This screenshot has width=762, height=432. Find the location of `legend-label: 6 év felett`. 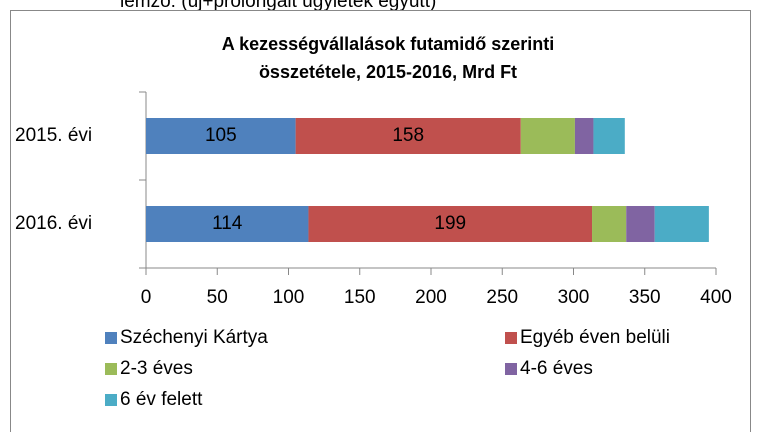

legend-label: 6 év felett is located at coordinates (161, 399).